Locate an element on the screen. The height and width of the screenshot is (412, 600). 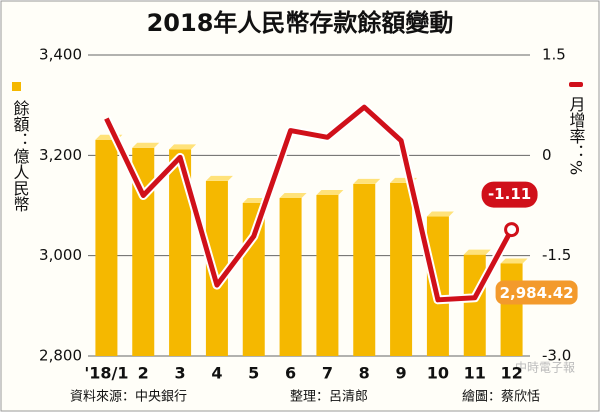
right-axis-icon is located at coordinates (576, 84).